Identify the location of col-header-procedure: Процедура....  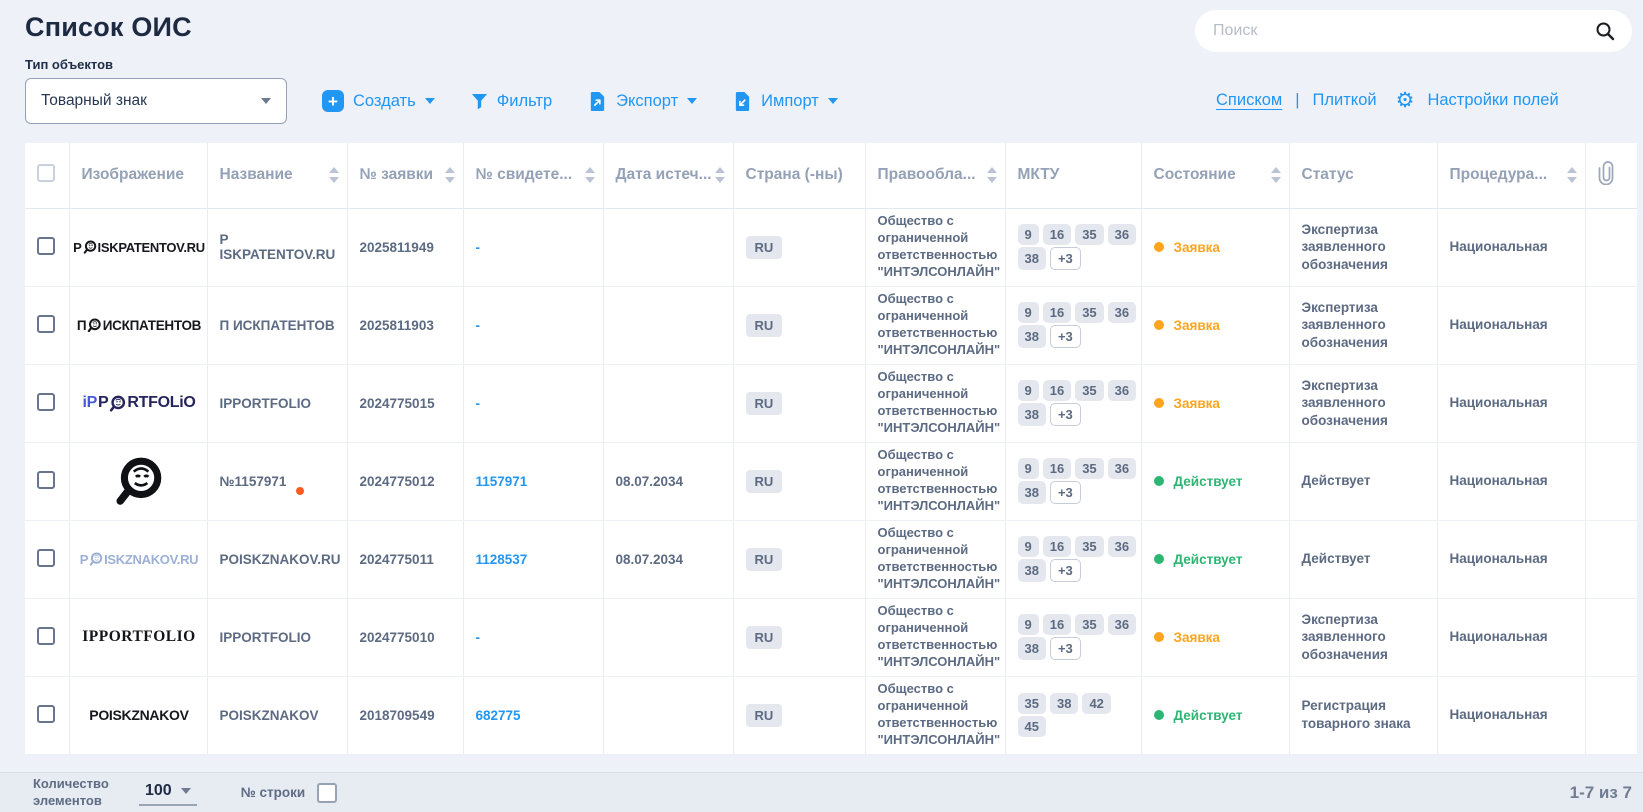
(1511, 176).